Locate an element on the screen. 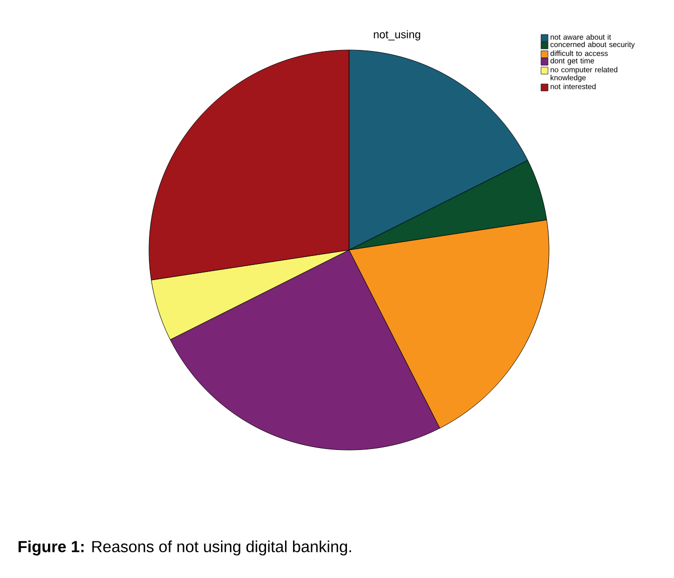 The width and height of the screenshot is (674, 578). text: Figure 1: Reasons of not using digital banking. is located at coordinates (184, 548).